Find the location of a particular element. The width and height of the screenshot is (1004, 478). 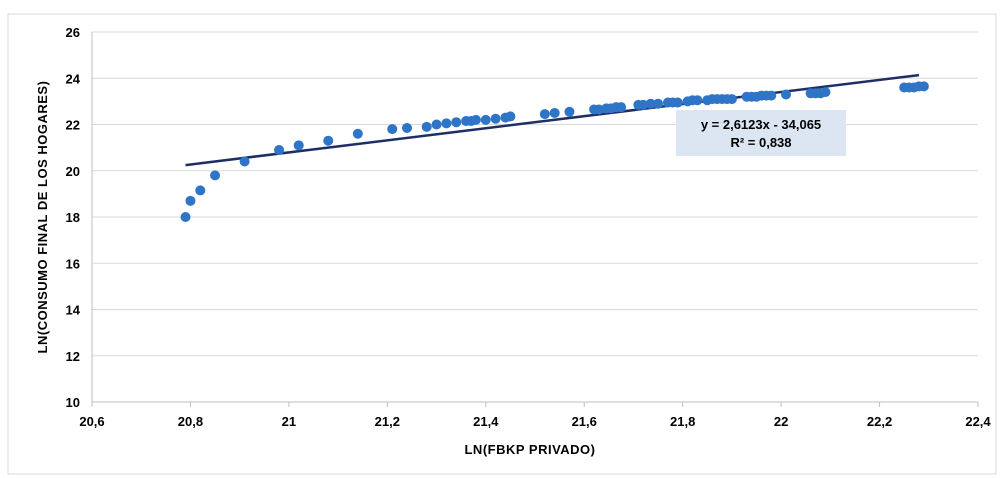

x-tick-label: 21,2 is located at coordinates (387, 421).